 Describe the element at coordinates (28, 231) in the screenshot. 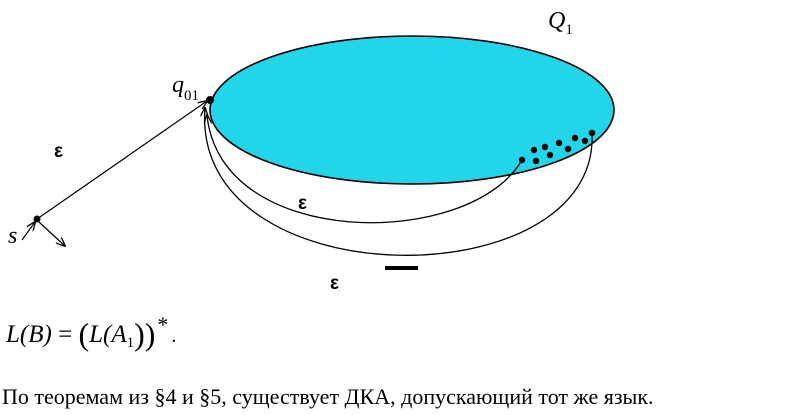

I see `start-entry-arrow` at that location.